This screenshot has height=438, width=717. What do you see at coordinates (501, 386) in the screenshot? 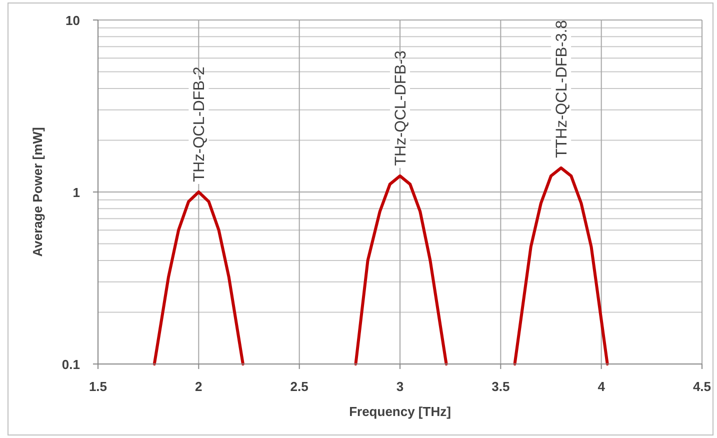
I see `x-tick-label: 3.5` at bounding box center [501, 386].